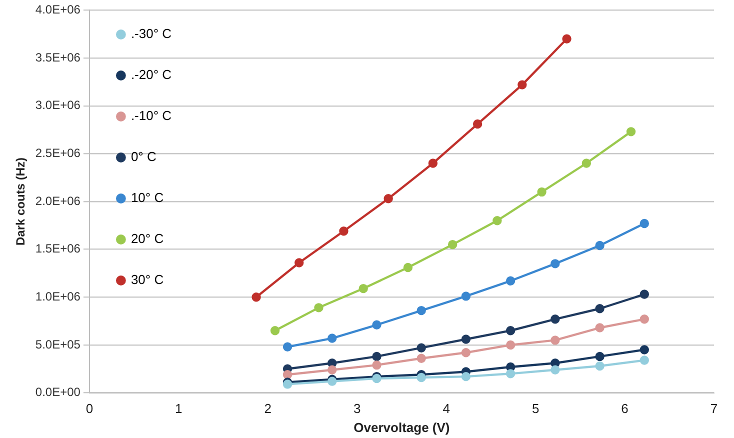 This screenshot has width=734, height=438. Describe the element at coordinates (90, 408) in the screenshot. I see `x-tick-label: 0` at that location.